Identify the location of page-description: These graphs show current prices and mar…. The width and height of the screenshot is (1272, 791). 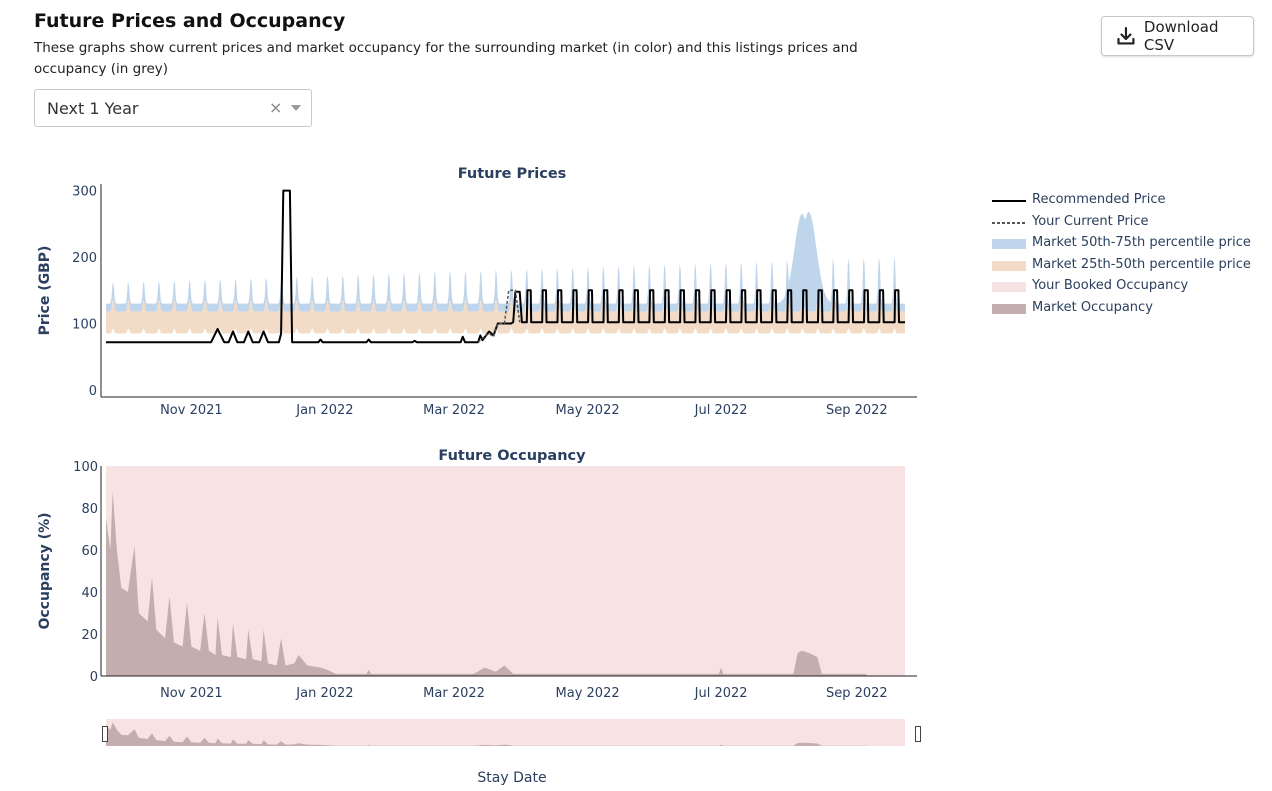
(446, 58).